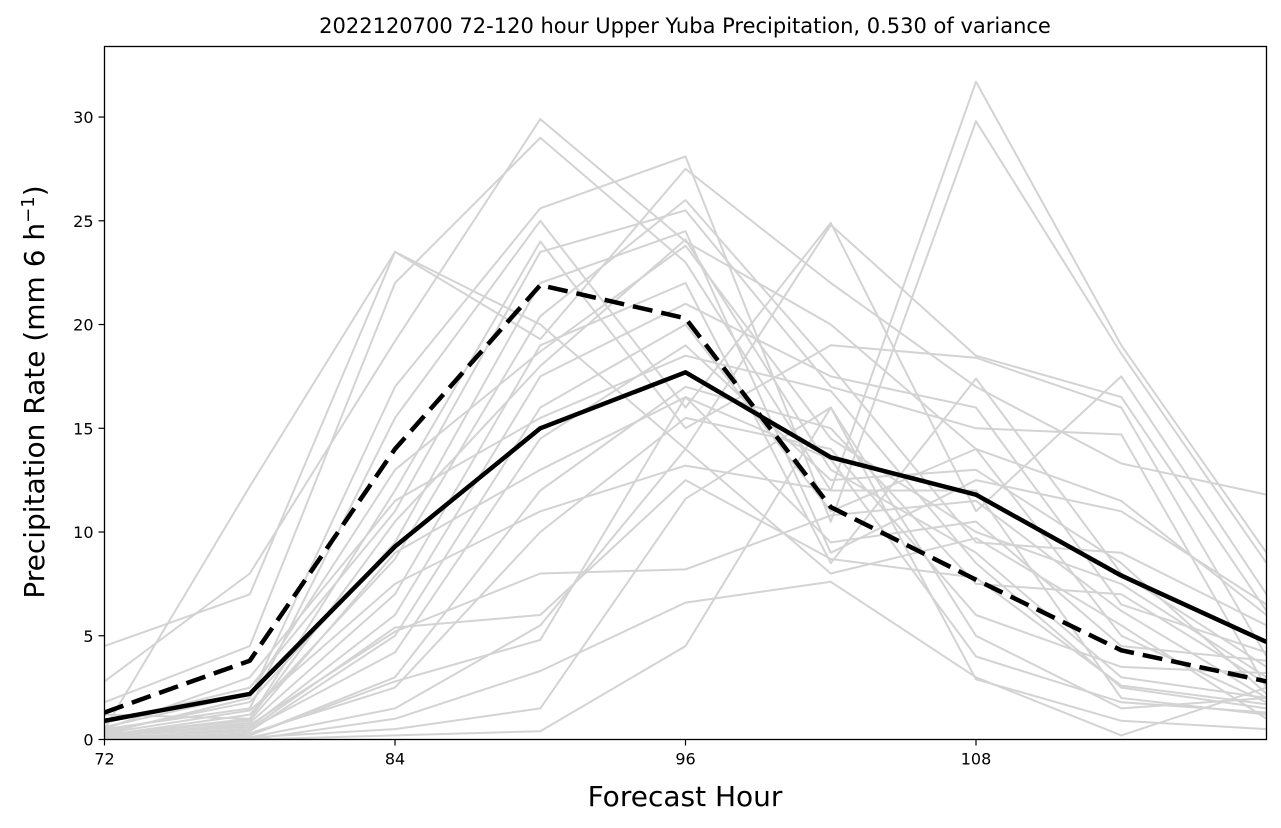 The width and height of the screenshot is (1281, 828). I want to click on y-axis-label: Precipitation Rate (mm 6 h−1), so click(35, 391).